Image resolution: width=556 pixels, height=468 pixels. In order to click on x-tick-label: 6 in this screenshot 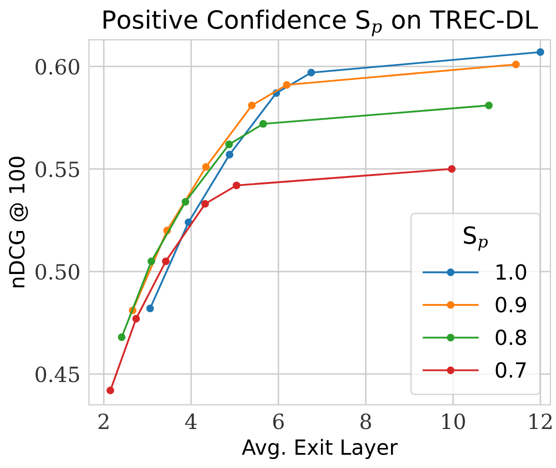, I will do `click(278, 422)`.